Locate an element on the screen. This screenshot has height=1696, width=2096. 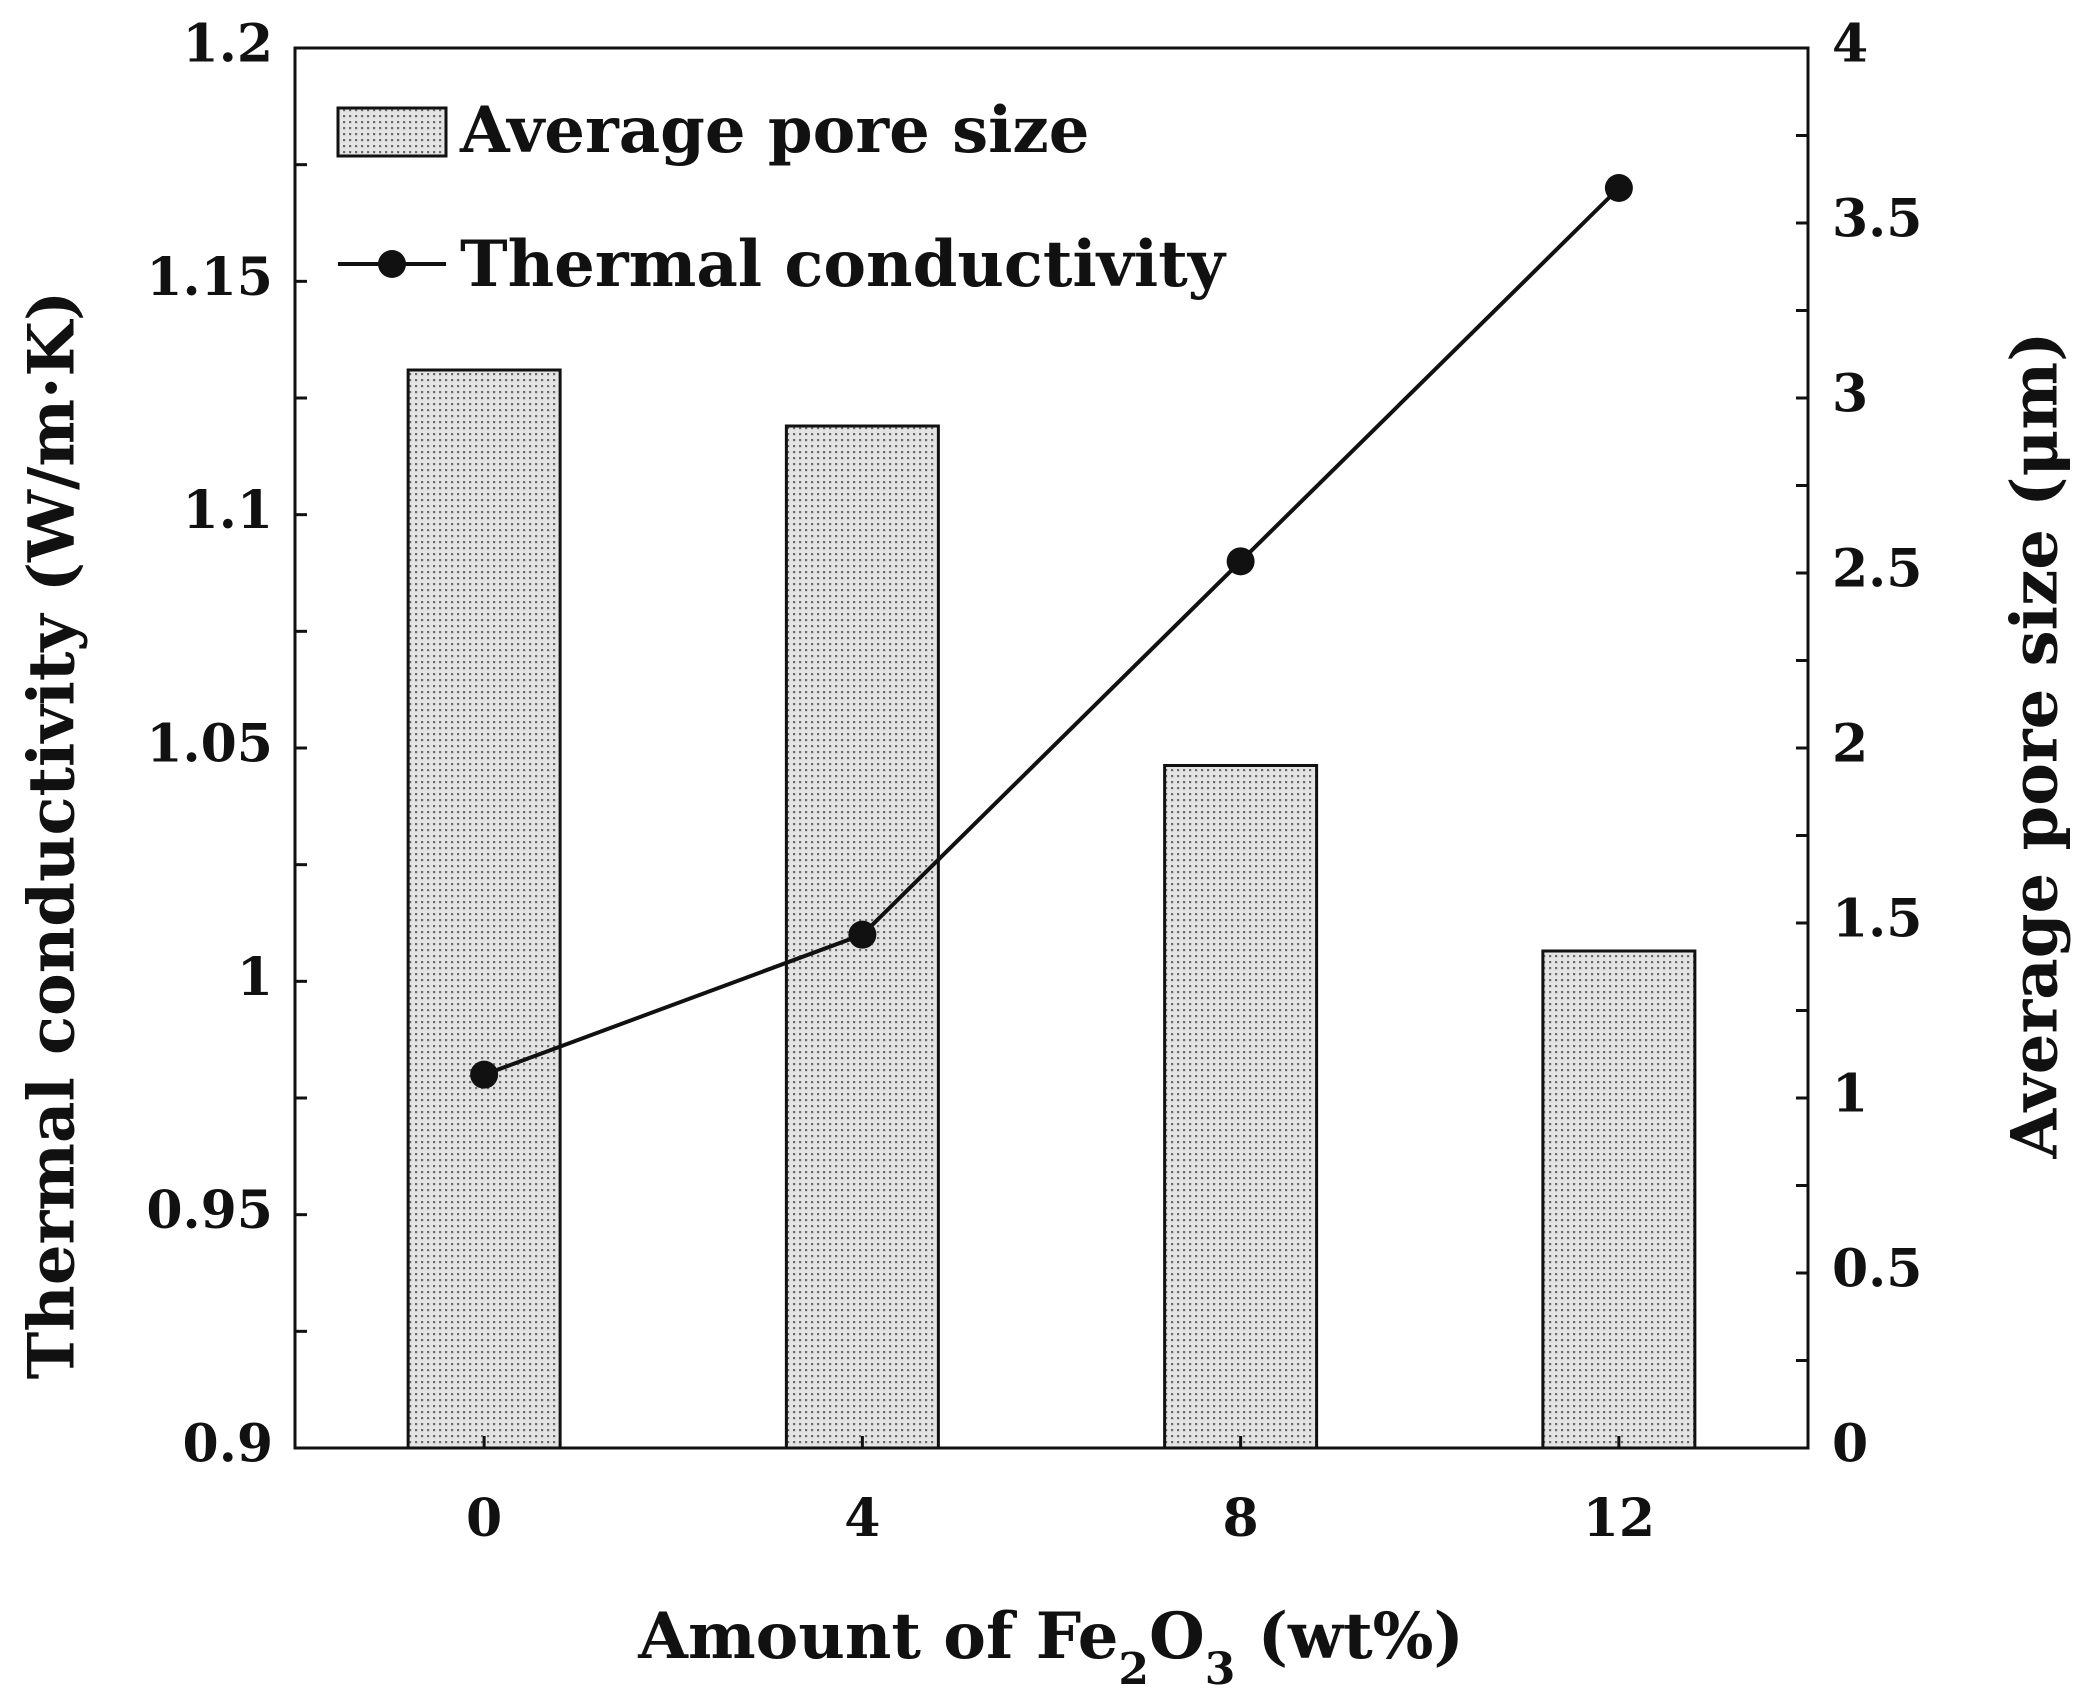
left-tick-label: 1 is located at coordinates (255, 977).